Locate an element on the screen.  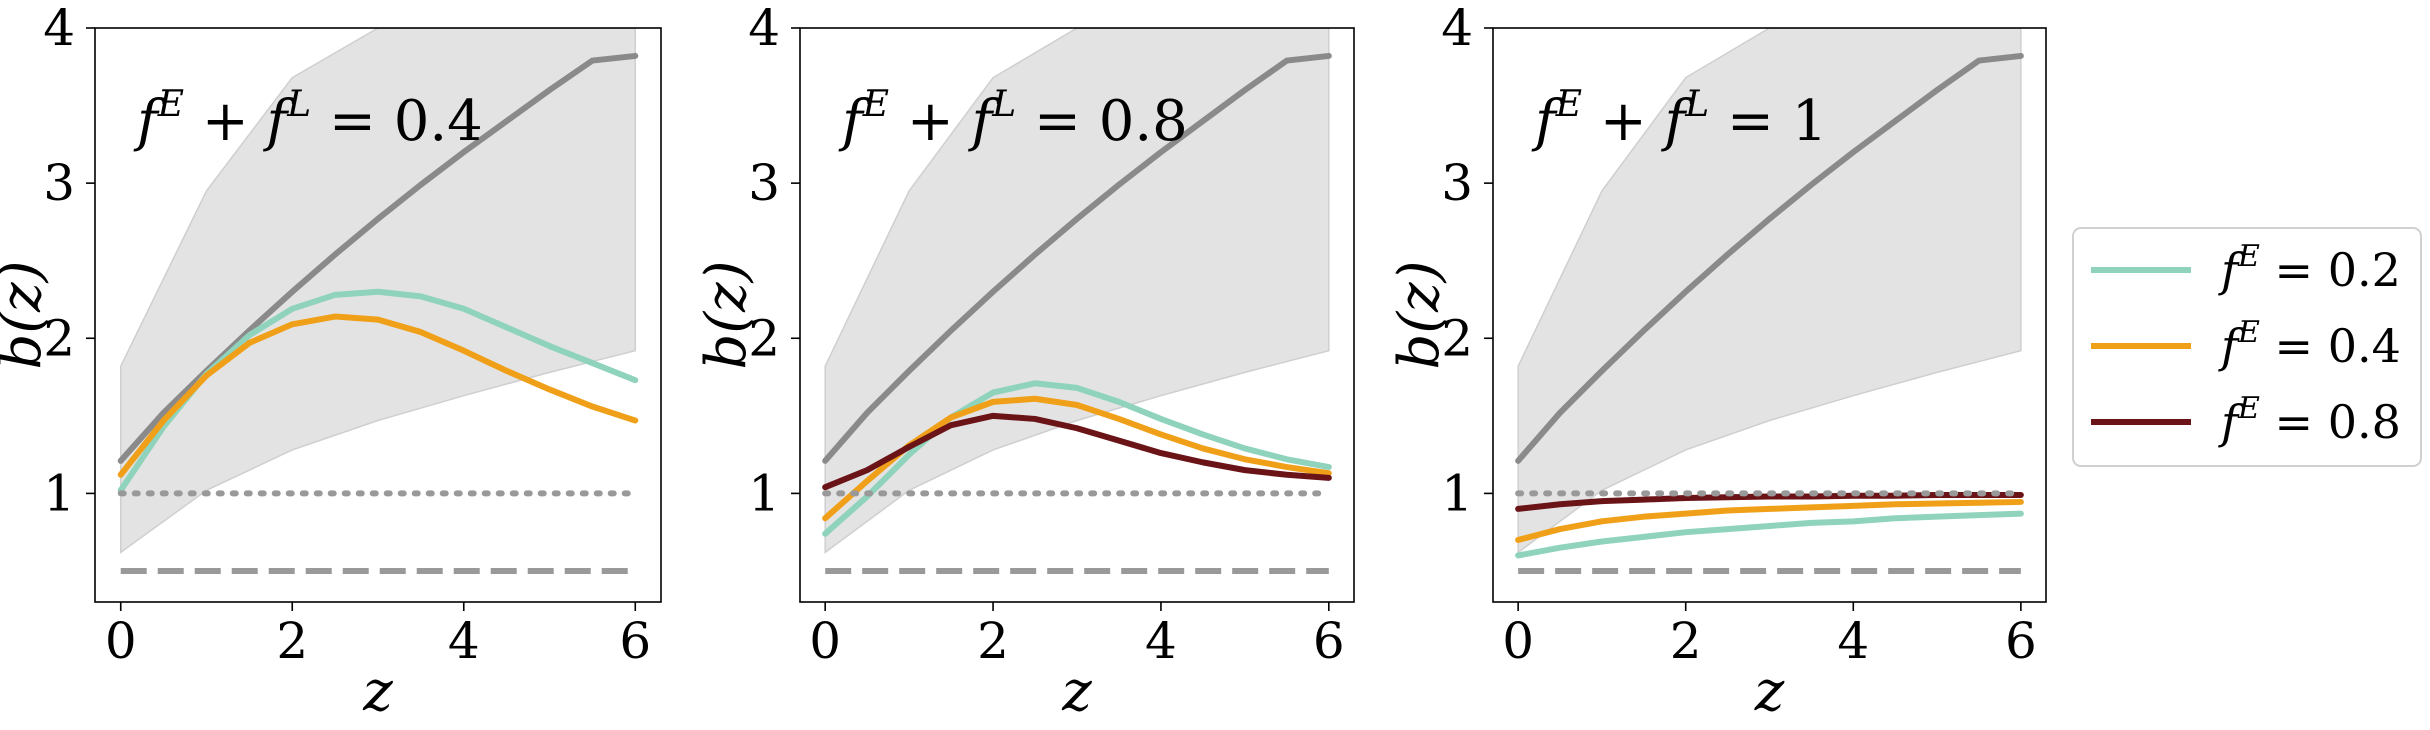
legend: fE = 0.2 fE = 0.4 fE = 0.8 is located at coordinates (2247, 347).